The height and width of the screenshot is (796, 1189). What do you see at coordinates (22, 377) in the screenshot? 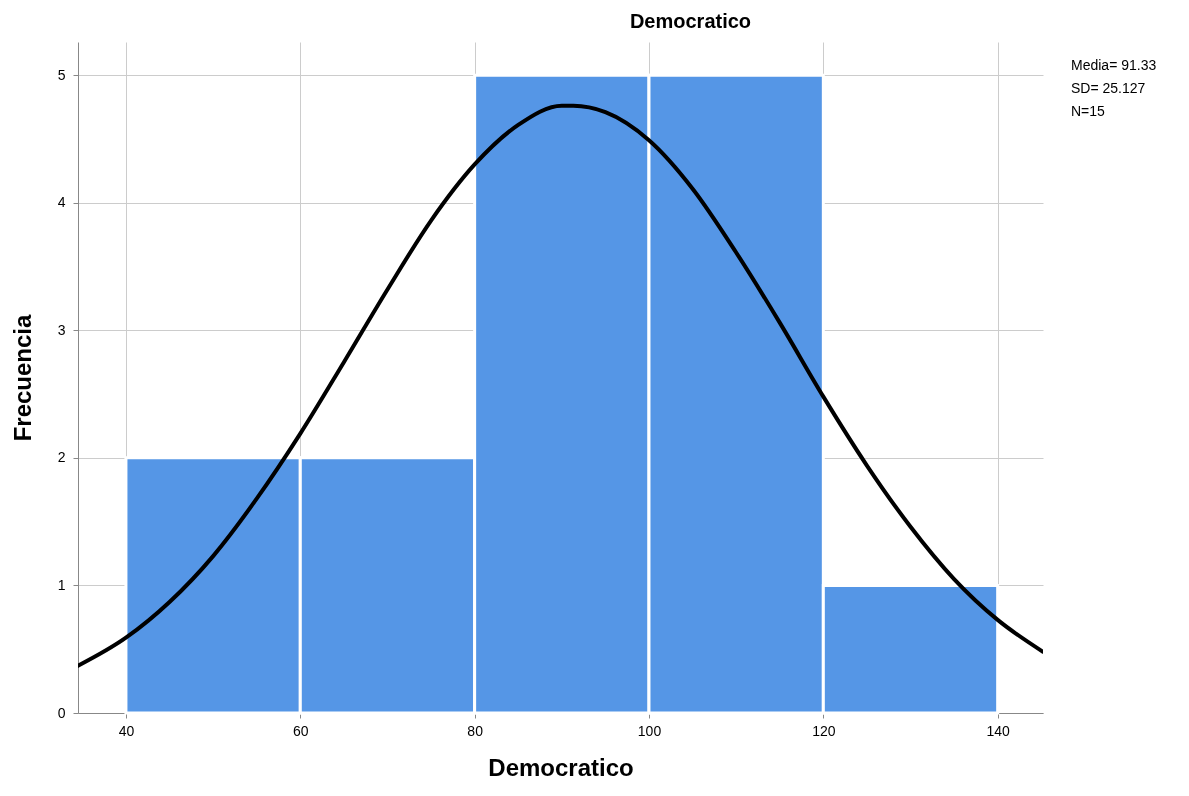
I see `y-axis-title: Frecuencia` at bounding box center [22, 377].